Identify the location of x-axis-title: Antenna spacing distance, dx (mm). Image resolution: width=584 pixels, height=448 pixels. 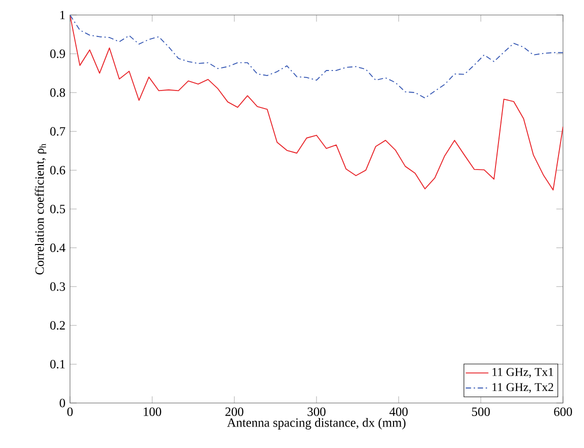
(316, 424).